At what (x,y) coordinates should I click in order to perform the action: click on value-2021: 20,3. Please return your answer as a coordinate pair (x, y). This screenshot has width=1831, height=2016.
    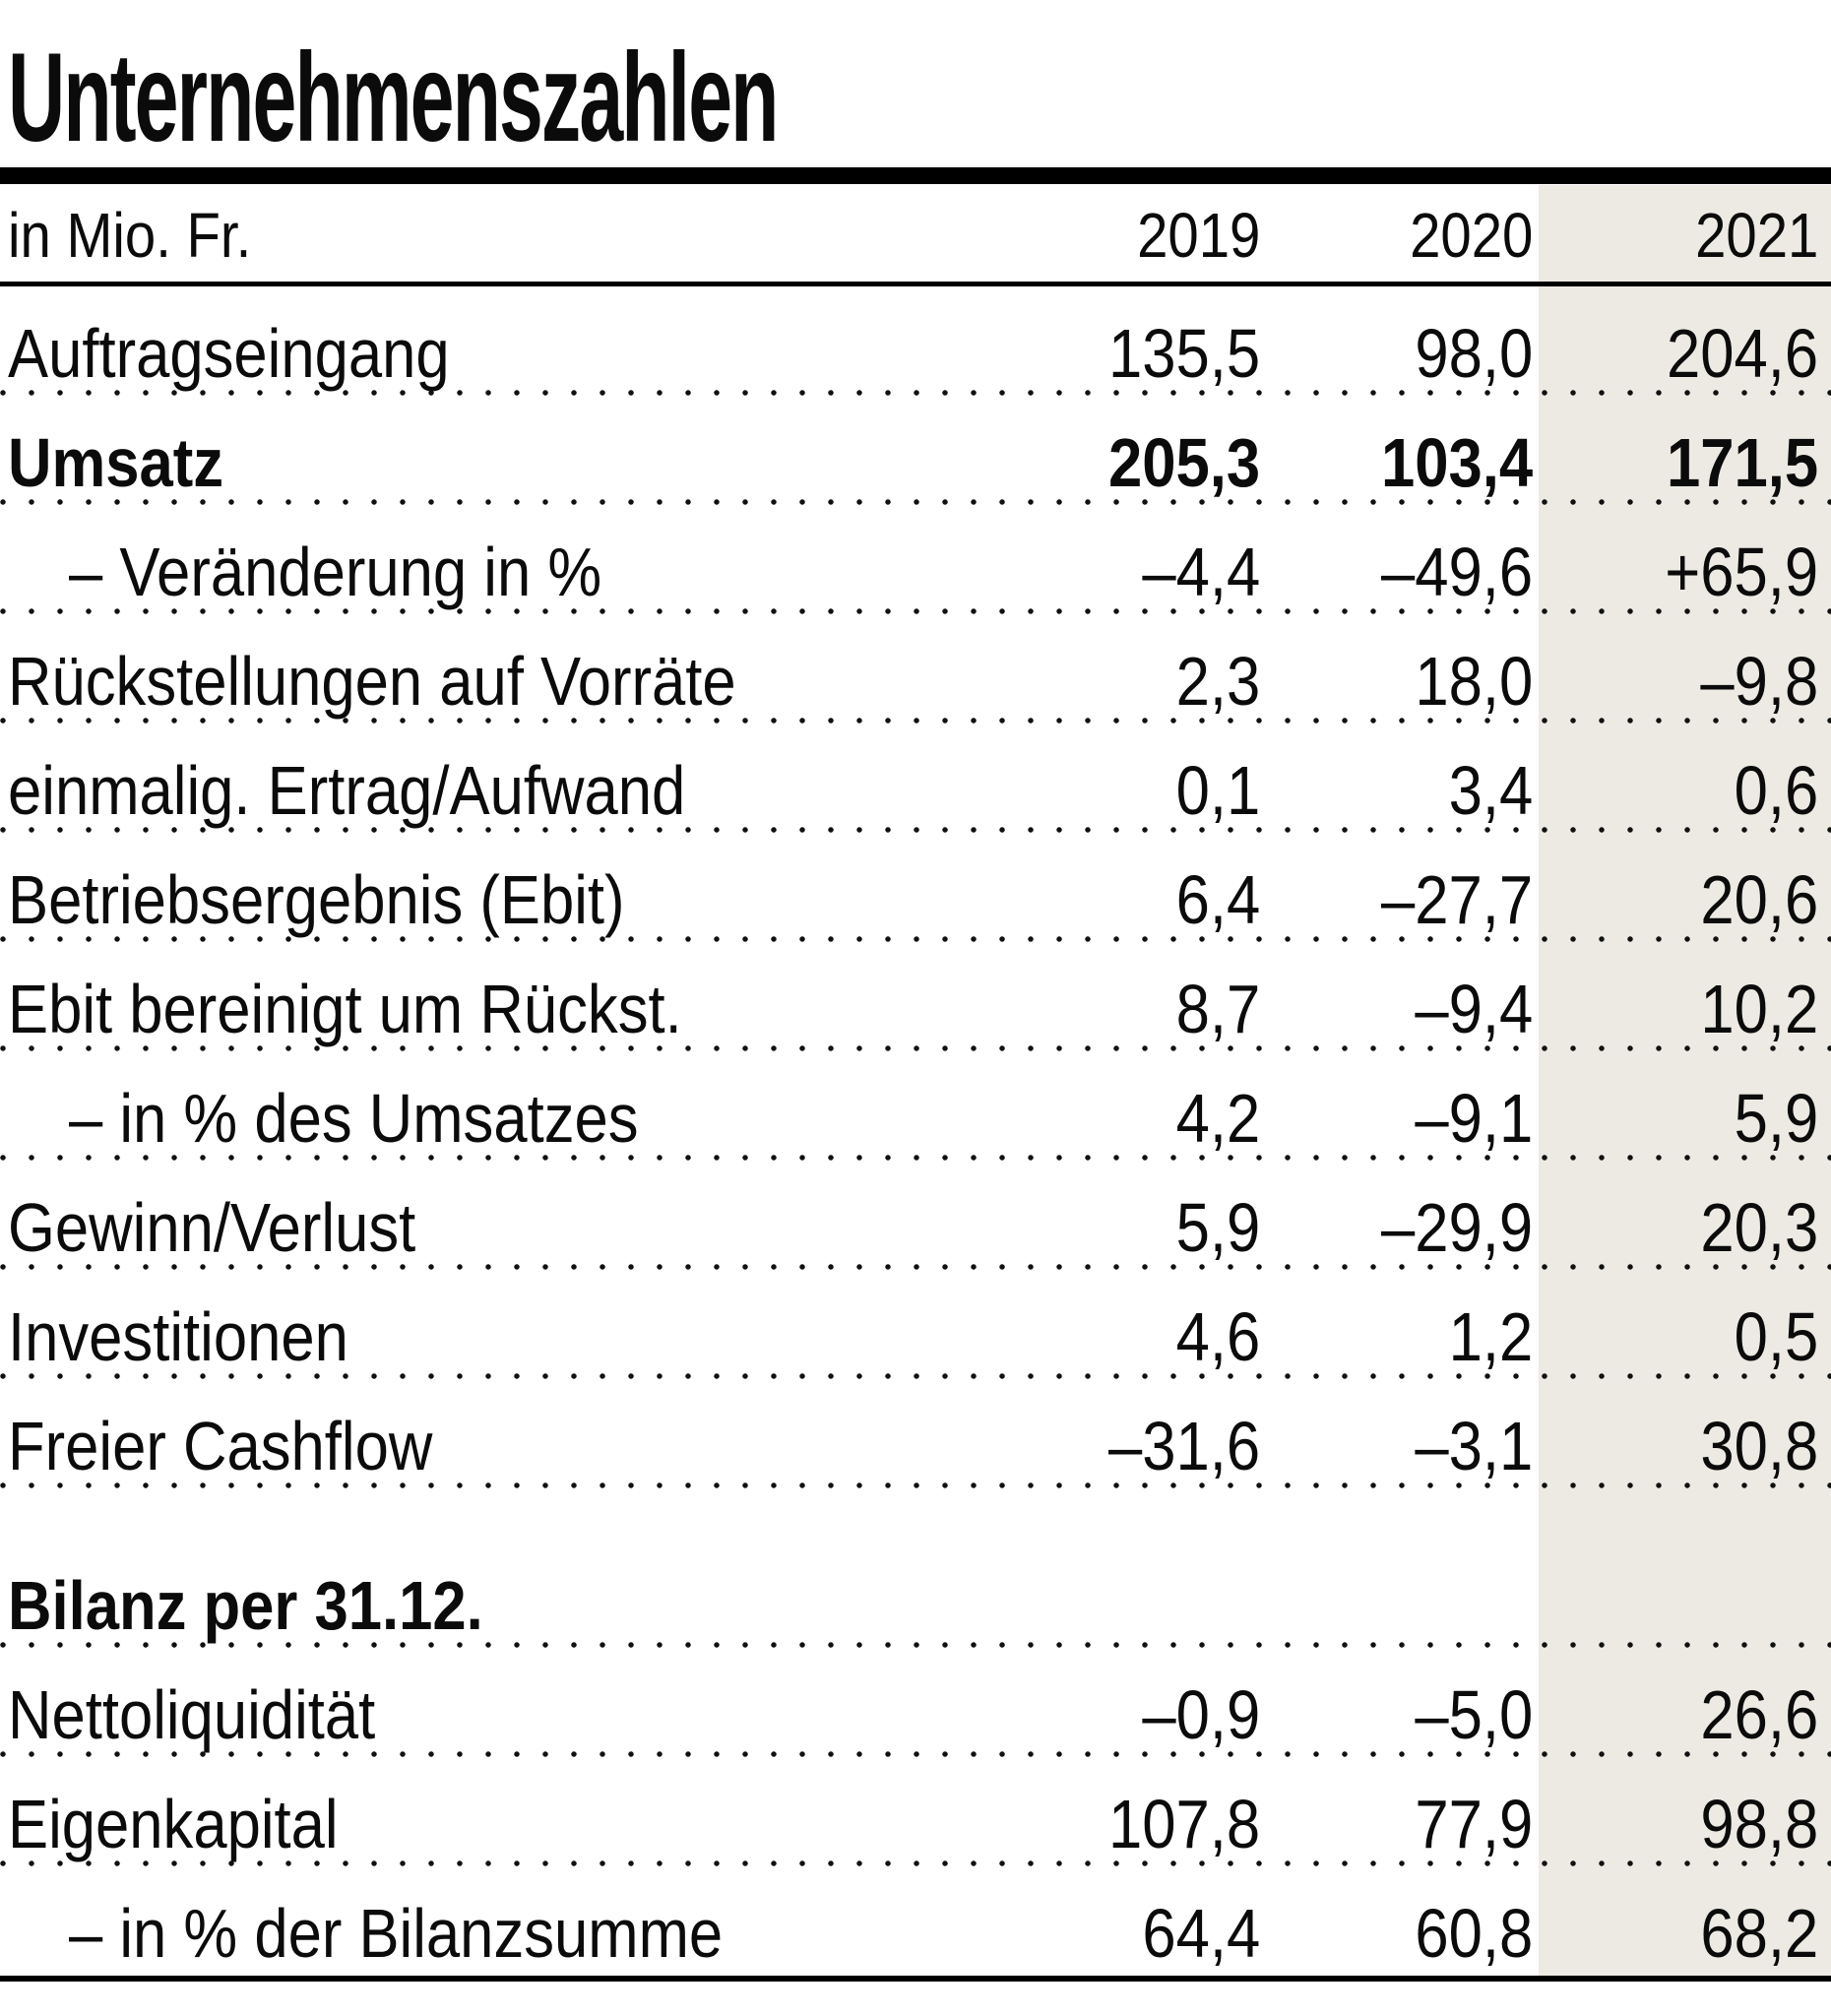
    Looking at the image, I should click on (1759, 1227).